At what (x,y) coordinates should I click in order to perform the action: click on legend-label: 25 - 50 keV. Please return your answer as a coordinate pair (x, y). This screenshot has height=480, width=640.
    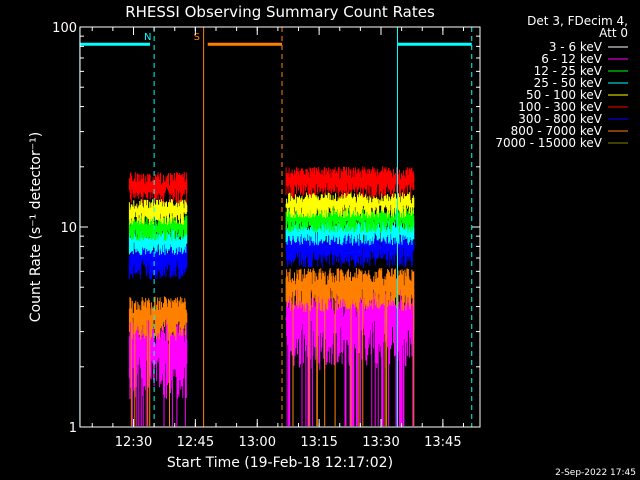
    Looking at the image, I should click on (568, 83).